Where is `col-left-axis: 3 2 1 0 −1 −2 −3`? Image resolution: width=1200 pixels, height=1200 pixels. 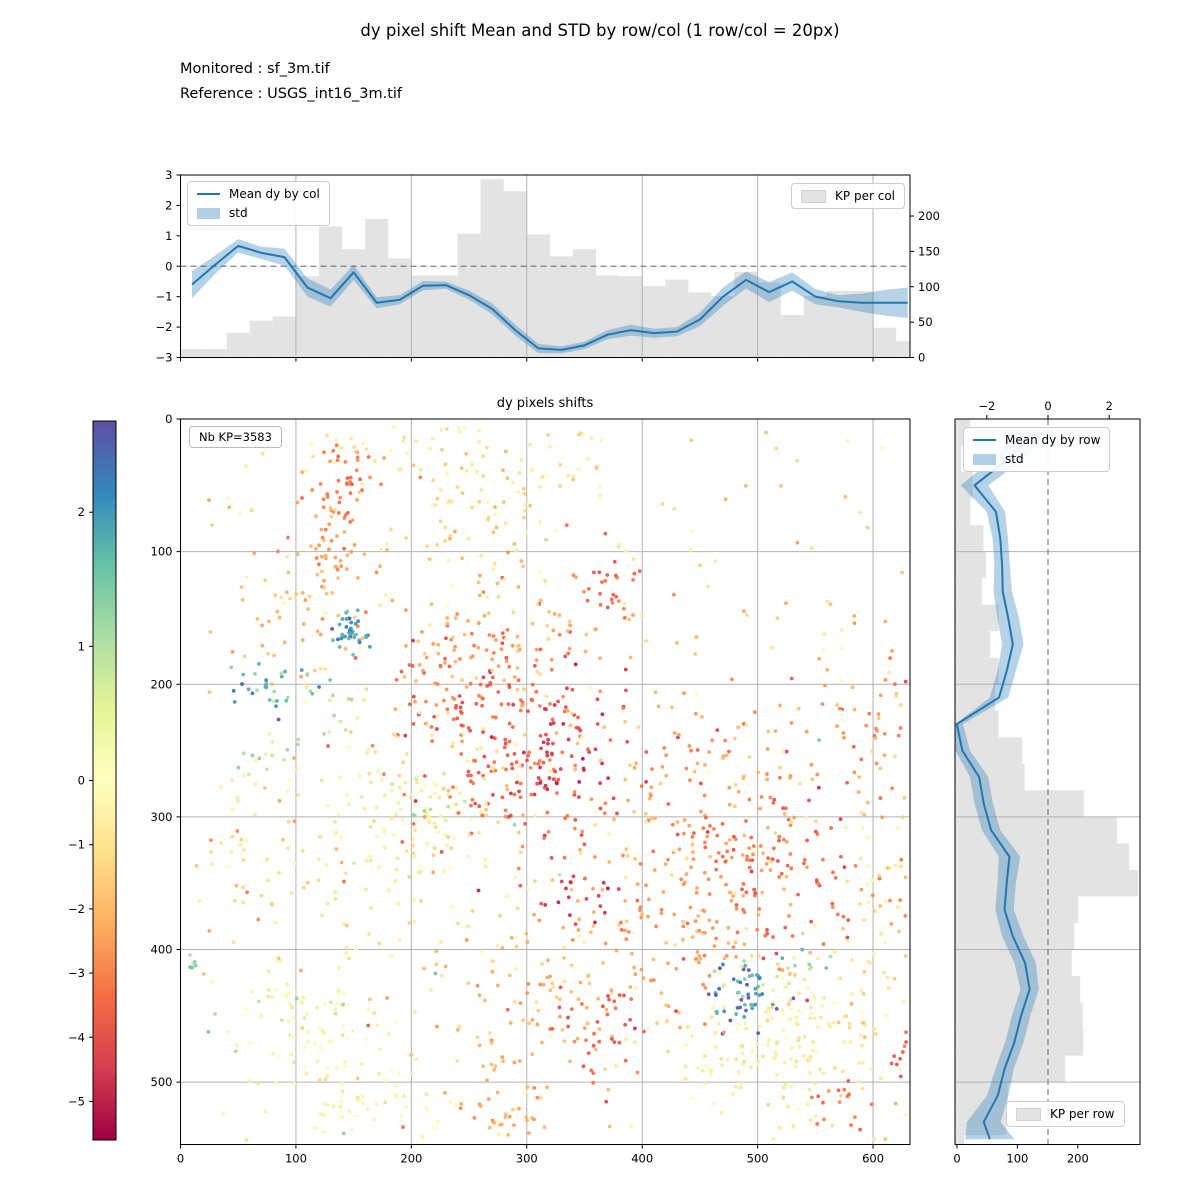 col-left-axis: 3 2 1 0 −1 −2 −3 is located at coordinates (168, 266).